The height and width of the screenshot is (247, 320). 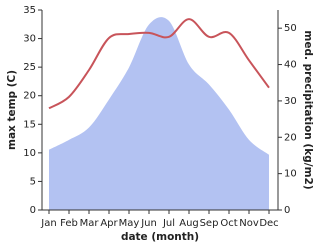 What do you see at coordinates (29, 39) in the screenshot?
I see `y-tick-label: 30` at bounding box center [29, 39].